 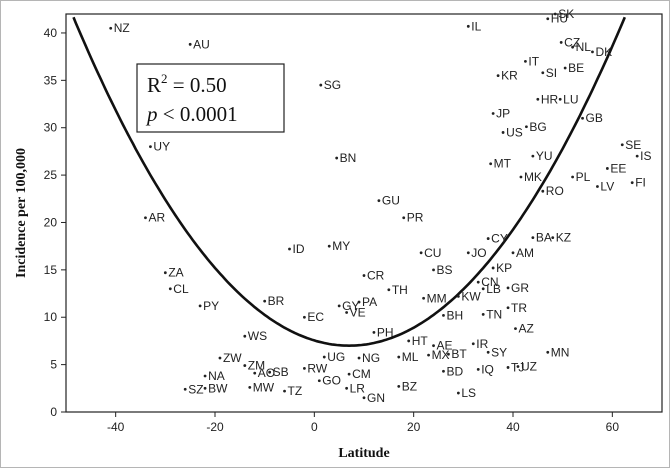 I want to click on point-label: PL, so click(x=583, y=177).